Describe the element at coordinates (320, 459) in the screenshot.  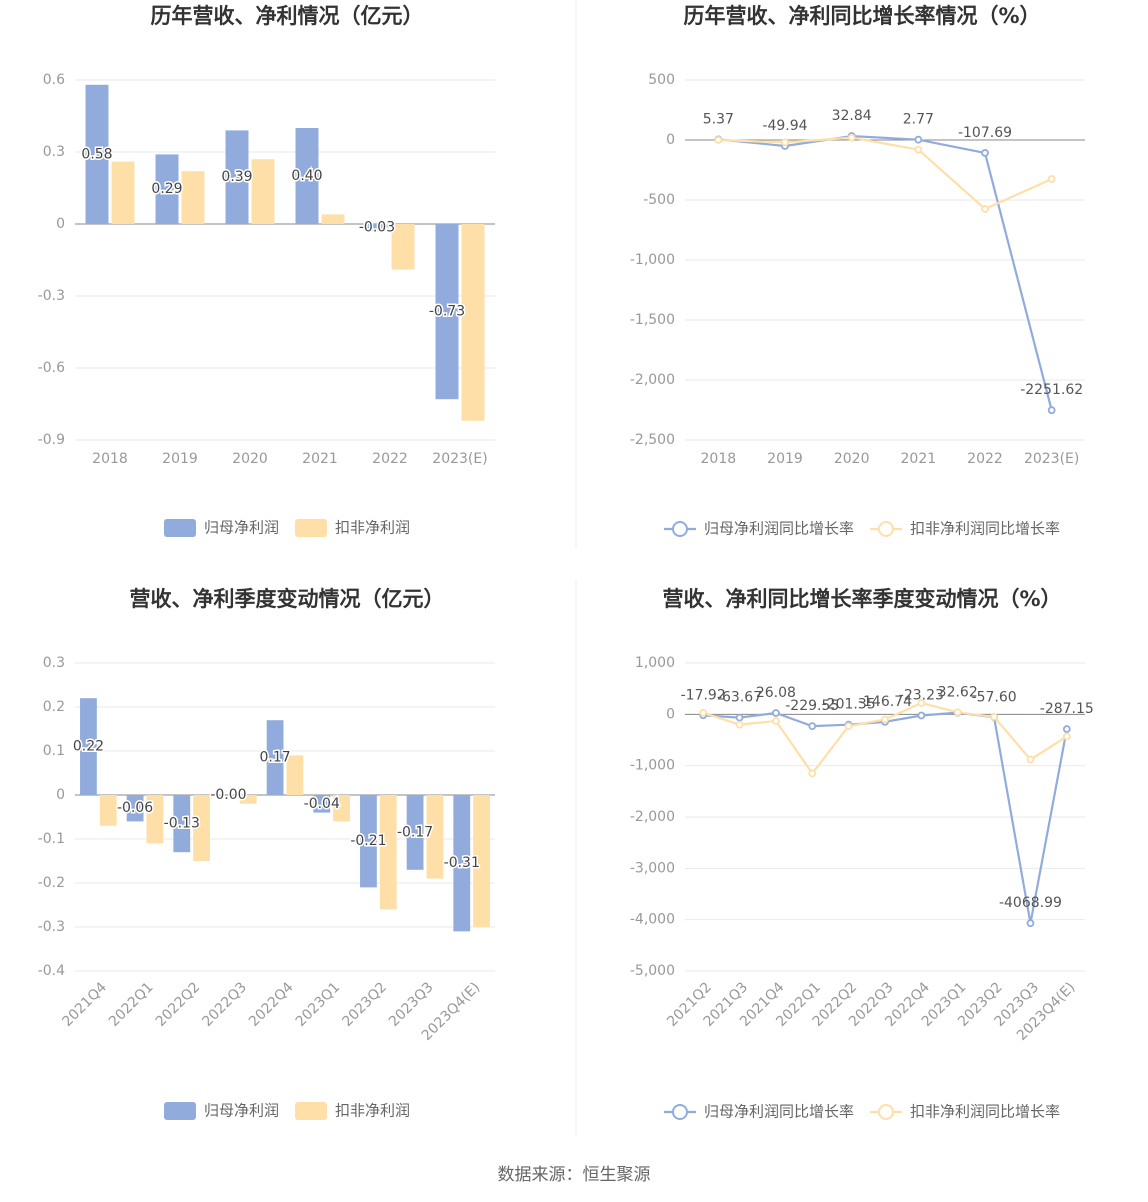
I see `x-tick-label: 2021` at that location.